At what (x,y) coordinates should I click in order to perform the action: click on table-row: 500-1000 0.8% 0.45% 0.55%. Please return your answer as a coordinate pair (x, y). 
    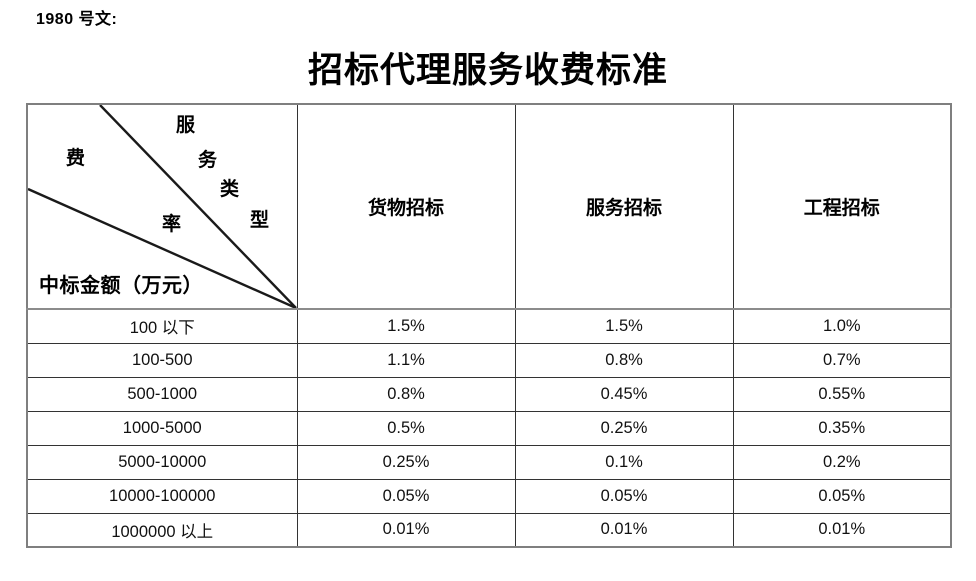
    Looking at the image, I should click on (489, 394).